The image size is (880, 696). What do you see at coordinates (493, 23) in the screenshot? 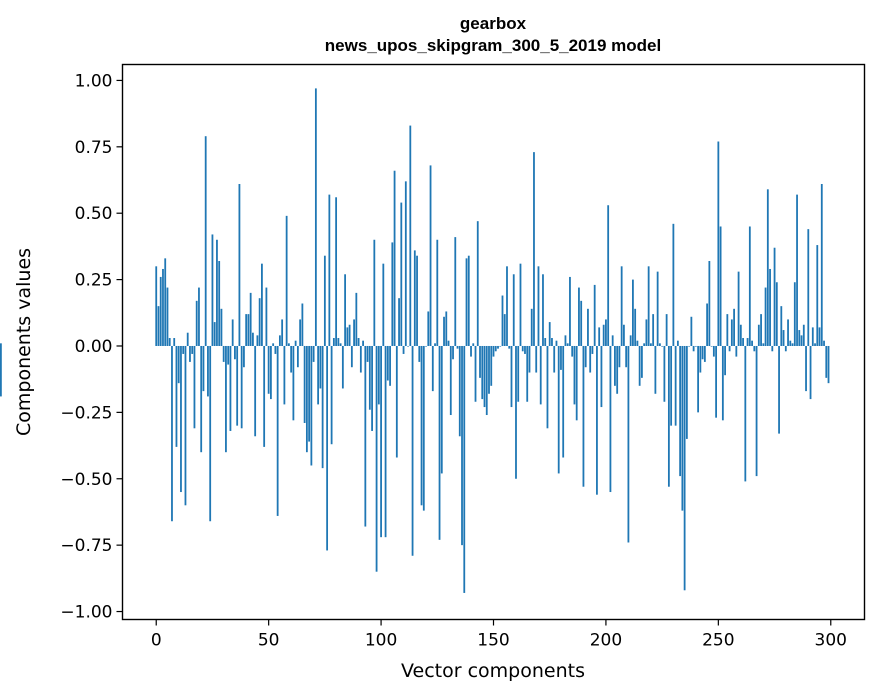
I see `chart-title-line1: gearbox` at bounding box center [493, 23].